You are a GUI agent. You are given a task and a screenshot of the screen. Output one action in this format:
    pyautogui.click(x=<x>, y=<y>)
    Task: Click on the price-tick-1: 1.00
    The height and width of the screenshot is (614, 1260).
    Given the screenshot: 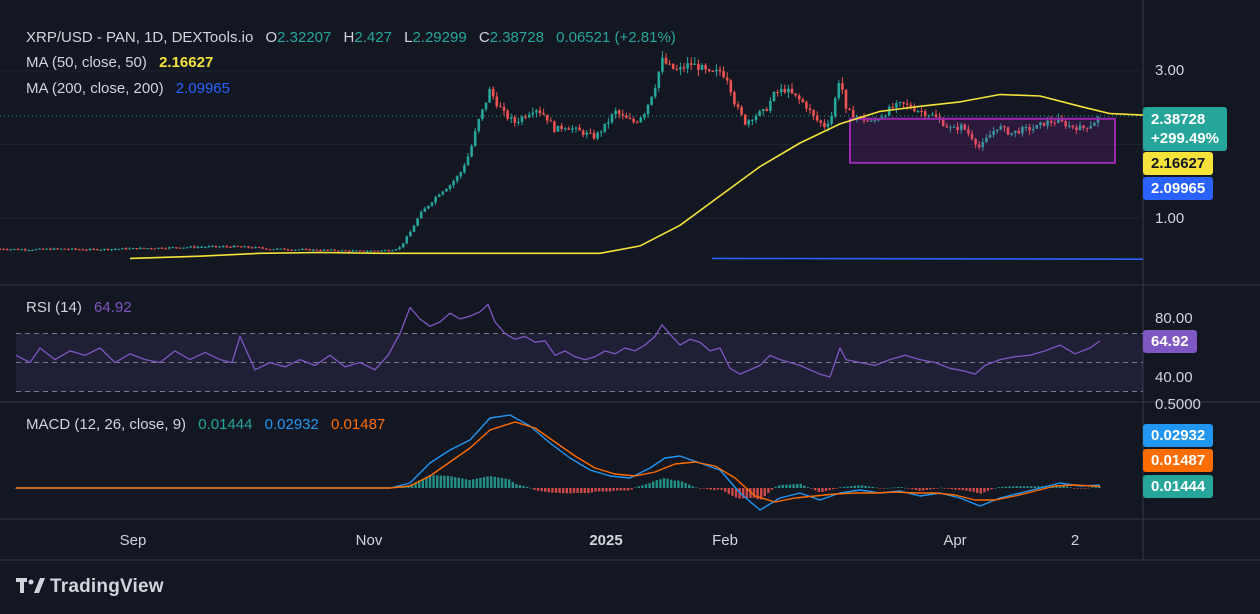 What is the action you would take?
    pyautogui.click(x=1170, y=218)
    